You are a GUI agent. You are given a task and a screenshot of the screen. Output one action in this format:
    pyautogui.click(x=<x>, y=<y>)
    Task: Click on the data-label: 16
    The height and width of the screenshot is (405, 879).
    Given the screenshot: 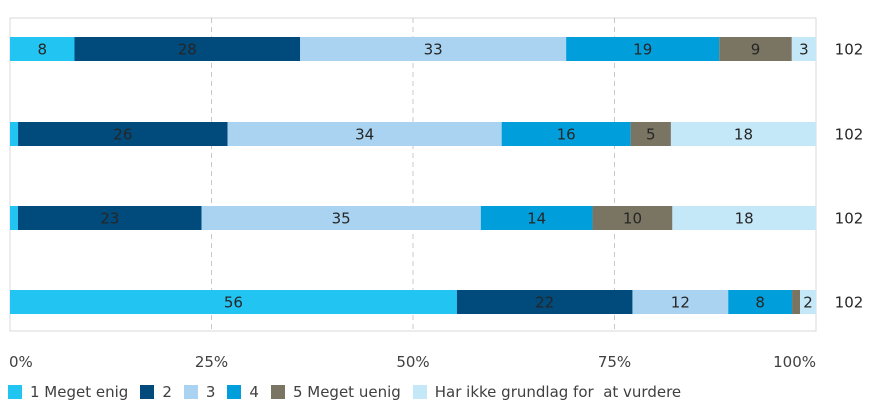 What is the action you would take?
    pyautogui.click(x=566, y=135)
    